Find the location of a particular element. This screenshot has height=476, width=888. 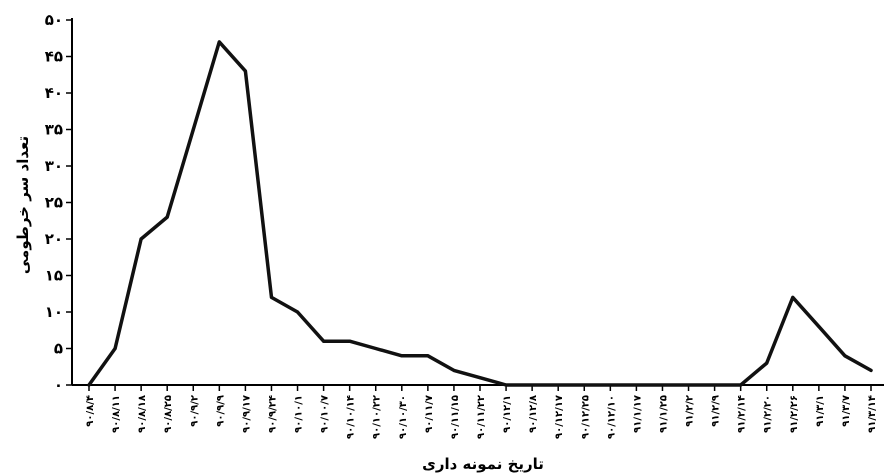

x-tick-label: ۹۱/۲/۲ is located at coordinates (690, 411).